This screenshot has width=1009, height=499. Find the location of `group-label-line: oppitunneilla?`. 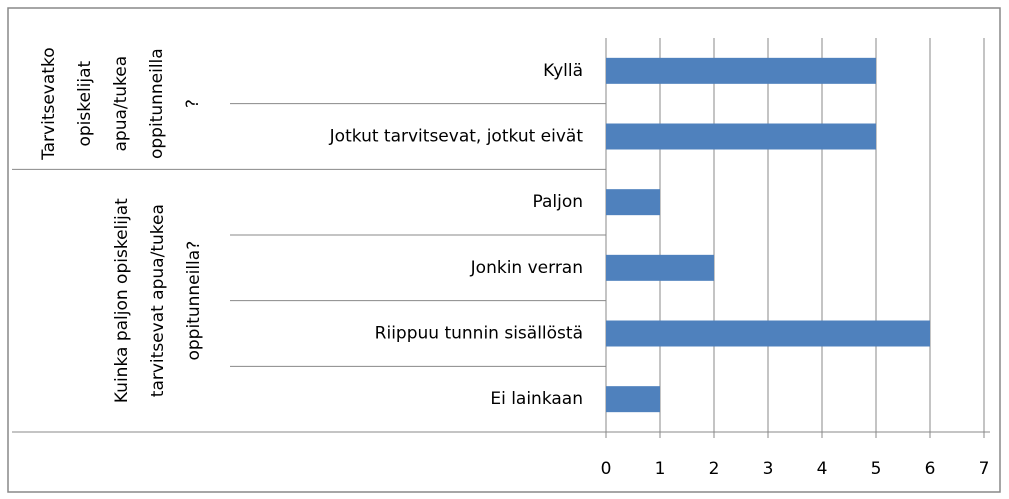

group-label-line: oppitunneilla? is located at coordinates (194, 301).